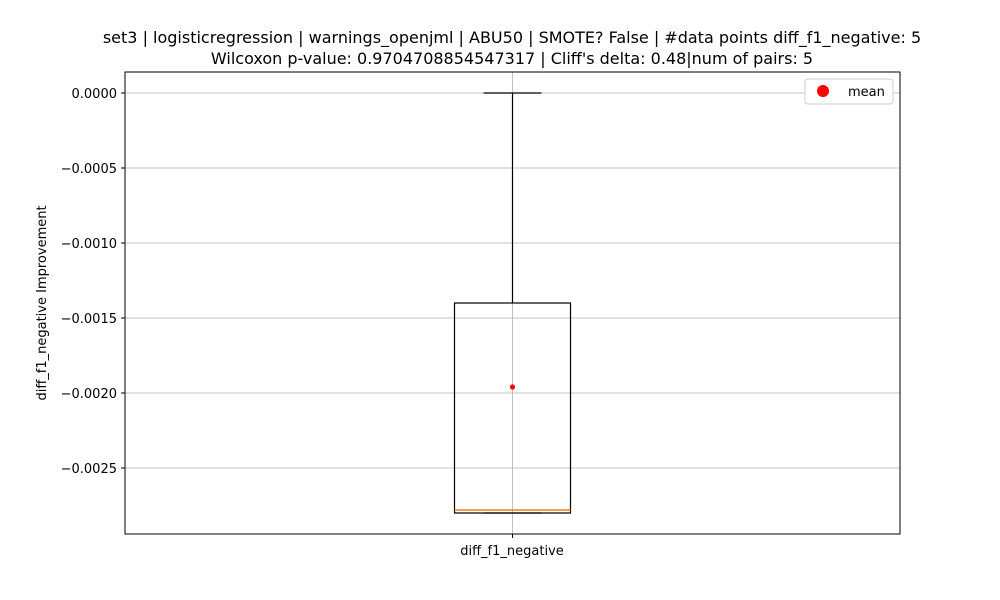 The image size is (1000, 600). What do you see at coordinates (512, 408) in the screenshot?
I see `iqr-box` at bounding box center [512, 408].